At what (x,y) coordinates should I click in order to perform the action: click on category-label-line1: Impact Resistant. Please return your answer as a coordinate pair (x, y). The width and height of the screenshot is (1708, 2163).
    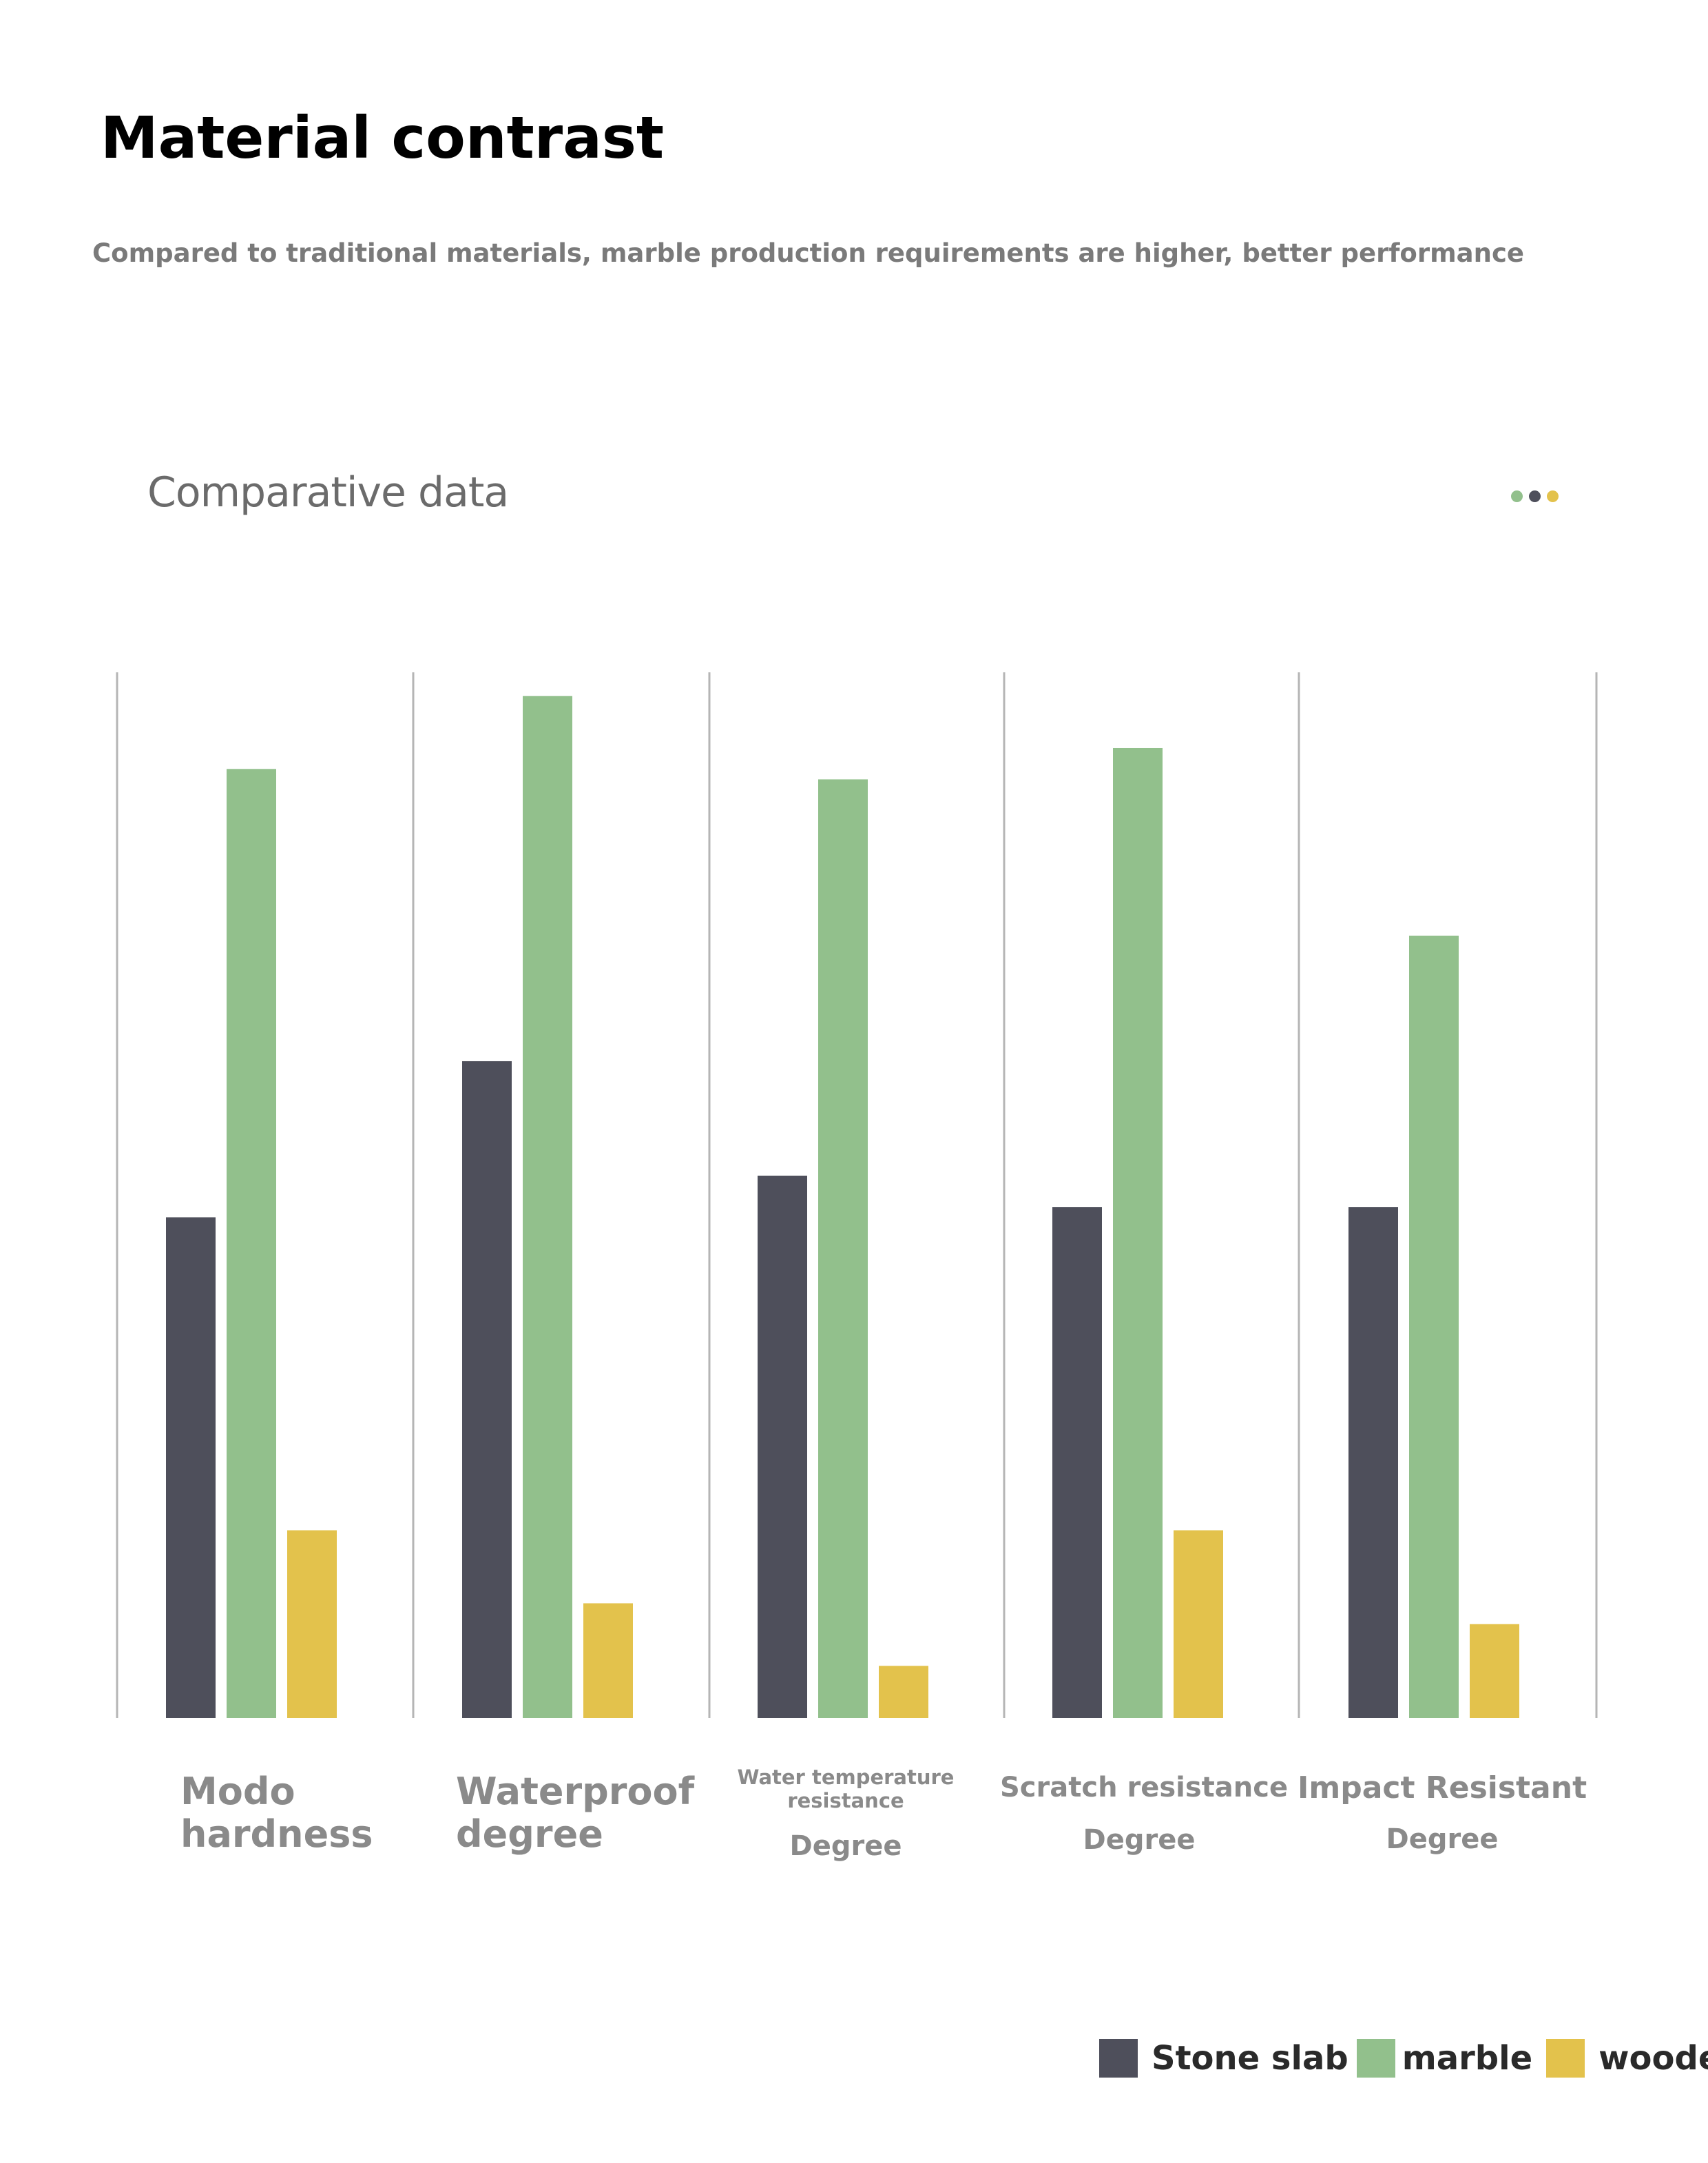
    Looking at the image, I should click on (1442, 1787).